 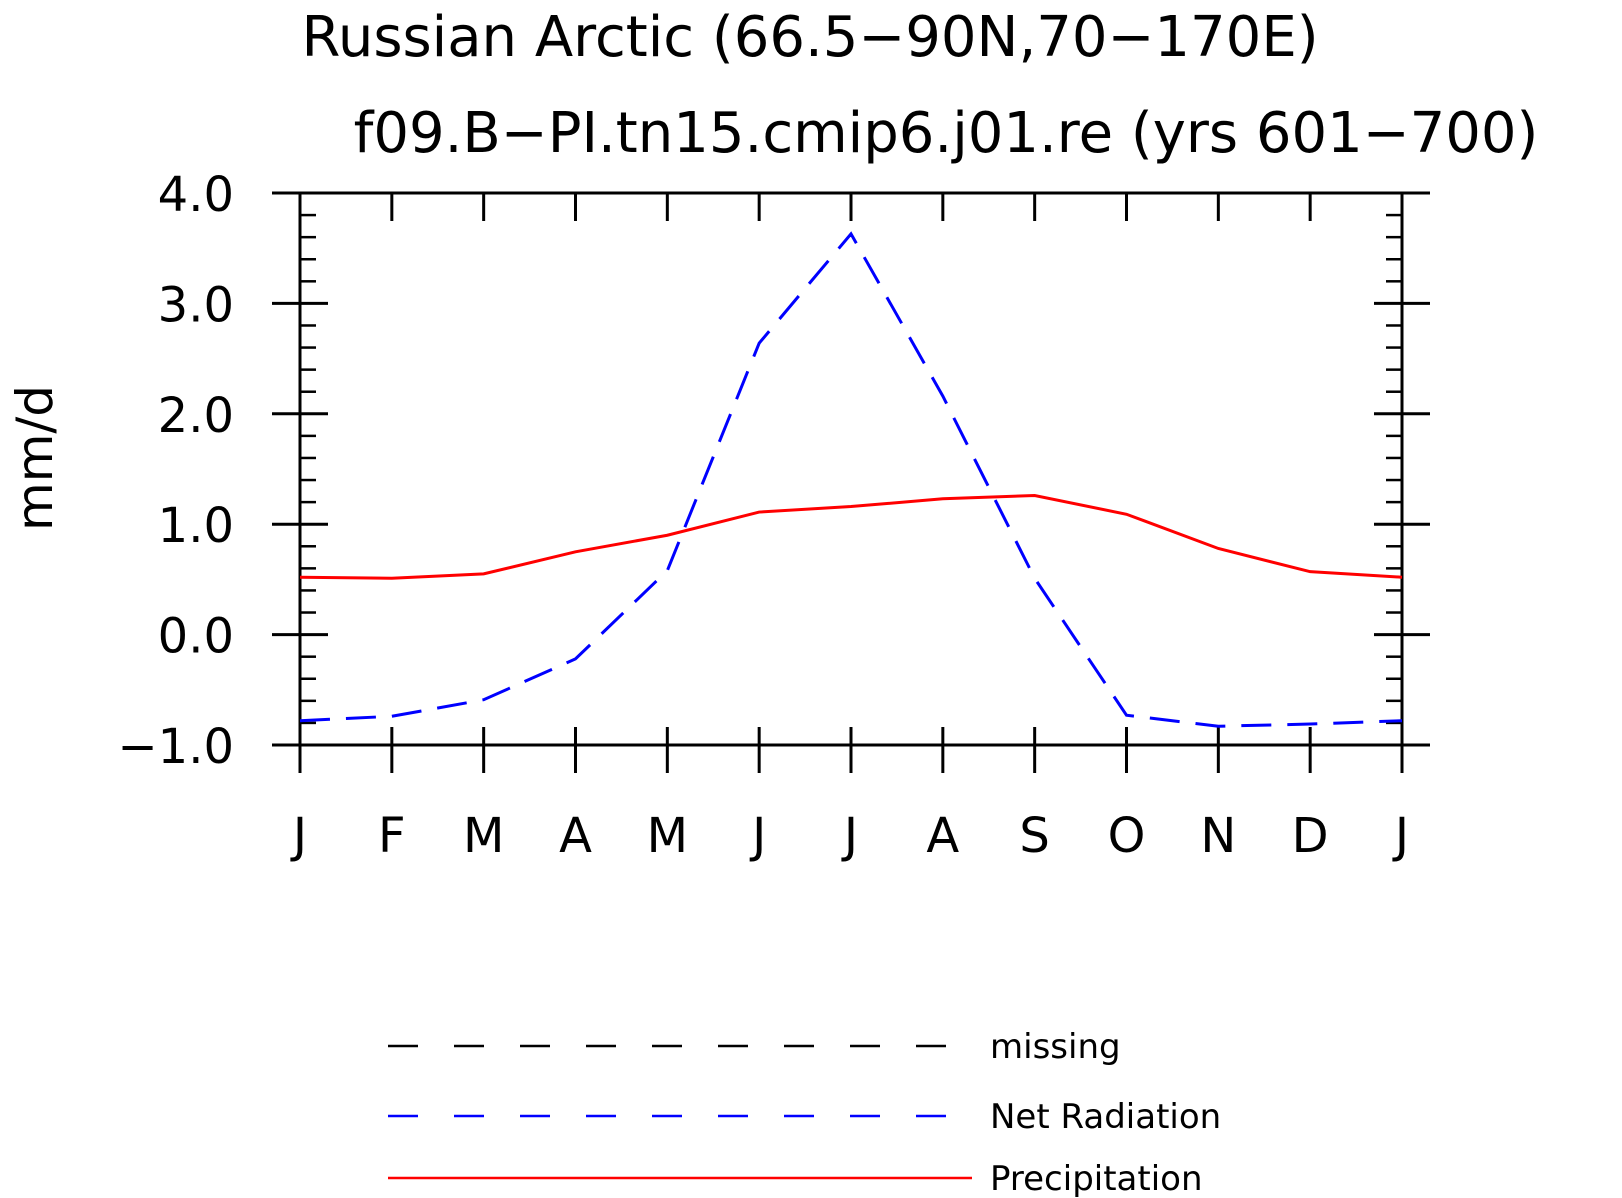 What do you see at coordinates (1096, 1178) in the screenshot?
I see `legend-label: Precipitation` at bounding box center [1096, 1178].